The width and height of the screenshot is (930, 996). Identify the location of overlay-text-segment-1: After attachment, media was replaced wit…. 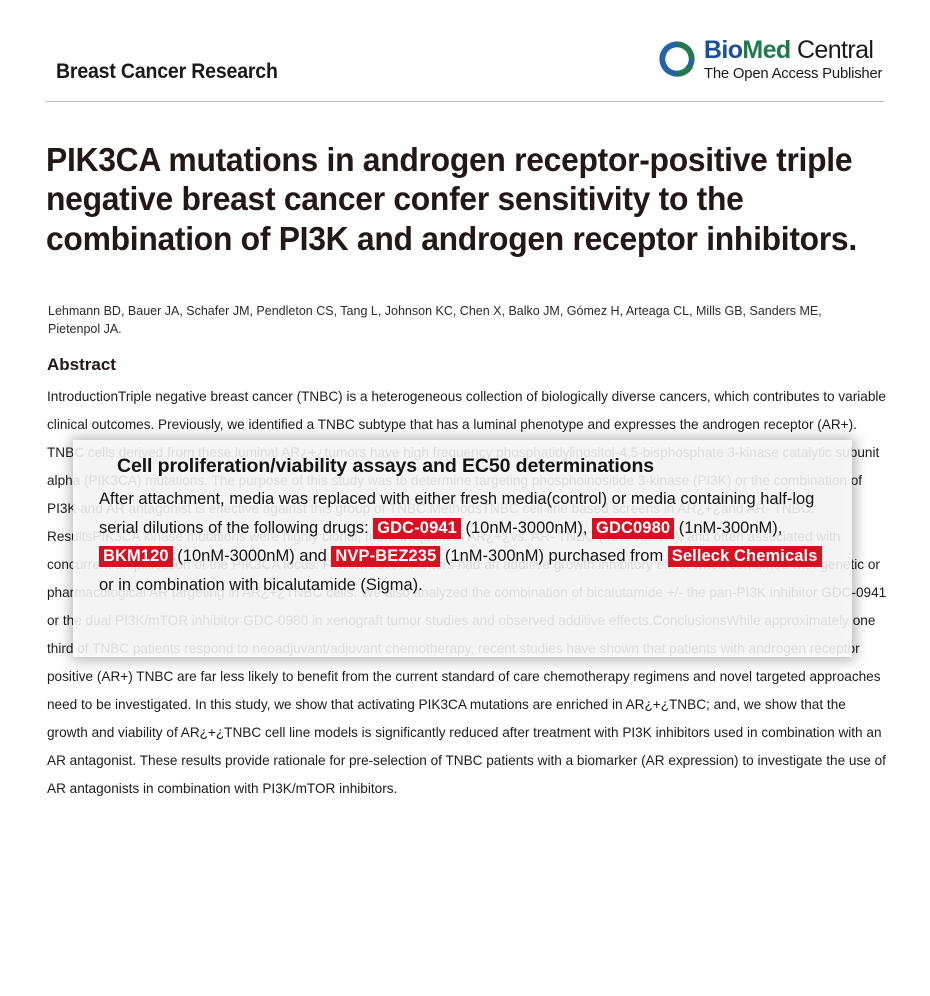
(457, 513).